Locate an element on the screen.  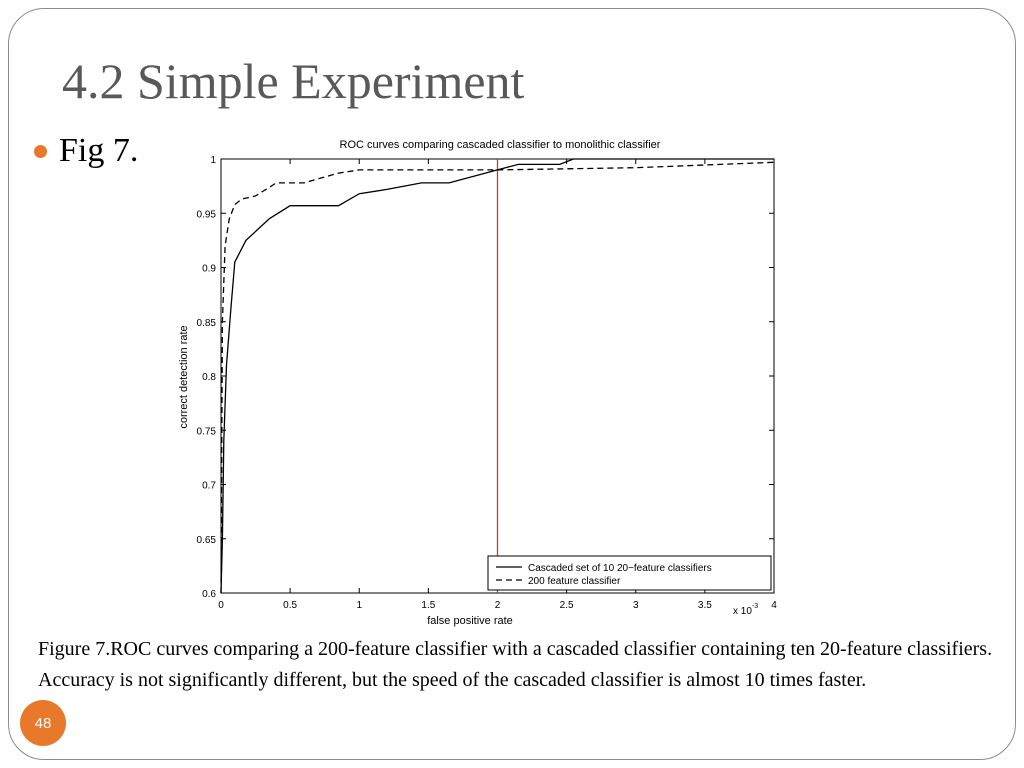
legend-label-2: 200 feature classifier is located at coordinates (574, 581).